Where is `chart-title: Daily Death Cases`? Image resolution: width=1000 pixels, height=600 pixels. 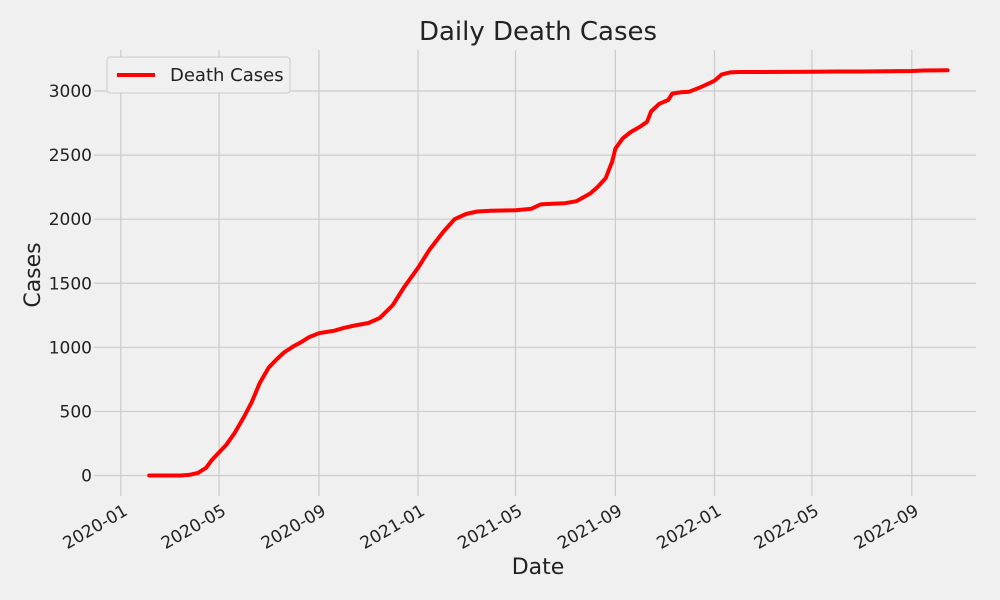
chart-title: Daily Death Cases is located at coordinates (538, 32).